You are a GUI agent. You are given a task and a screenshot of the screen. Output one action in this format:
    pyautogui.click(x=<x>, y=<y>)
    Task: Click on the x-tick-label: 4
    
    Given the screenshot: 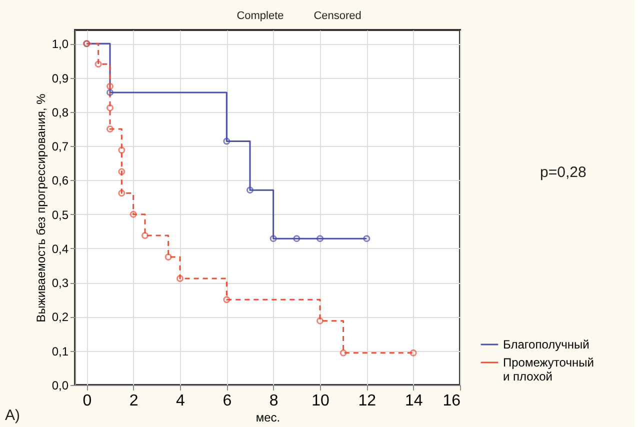 What is the action you would take?
    pyautogui.click(x=181, y=401)
    